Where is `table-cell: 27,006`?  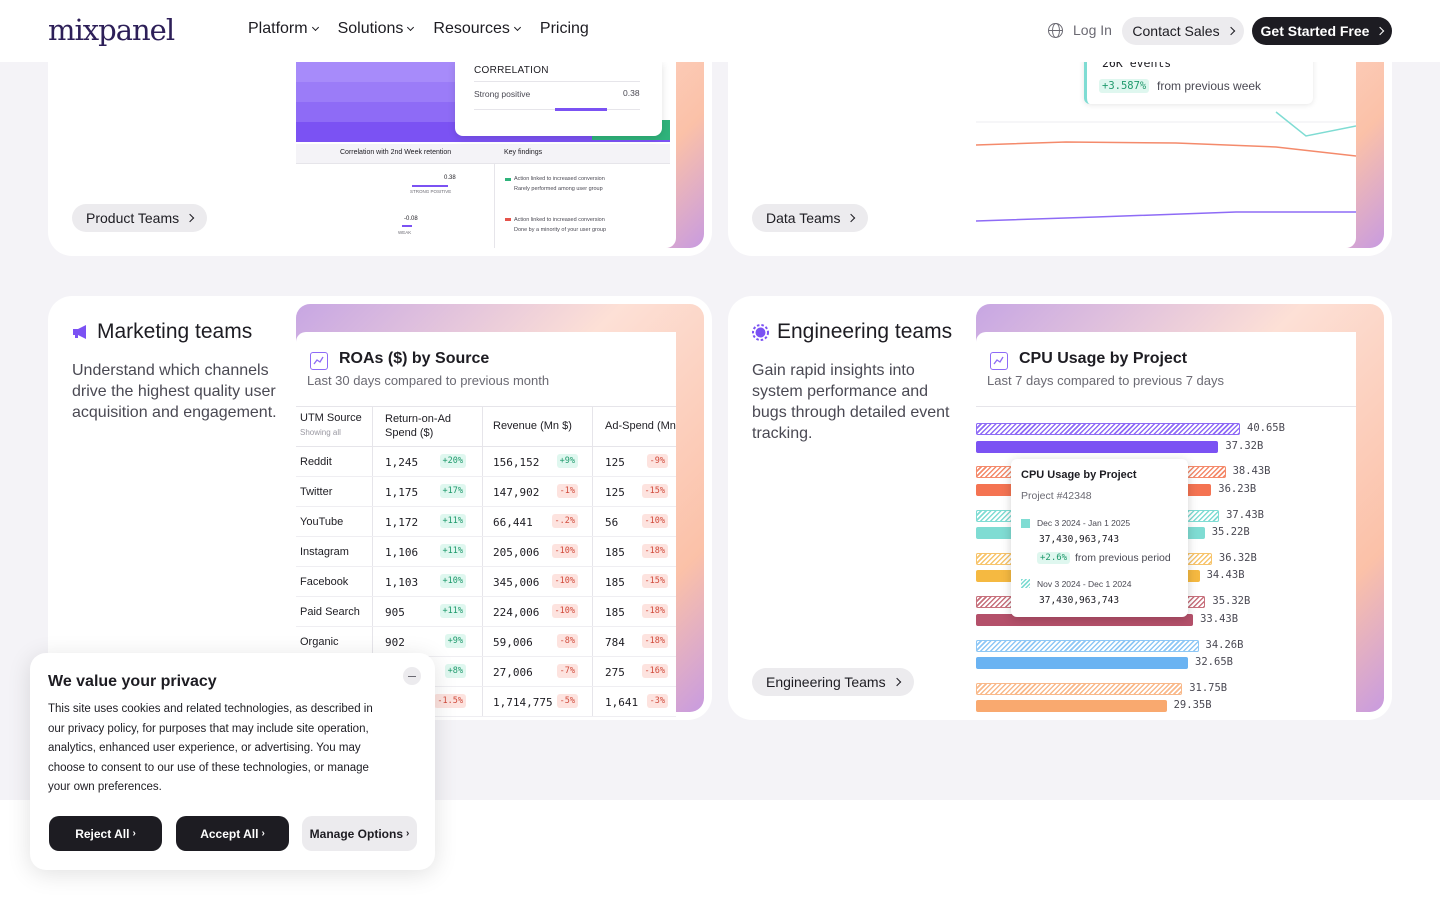
table-cell: 27,006 is located at coordinates (513, 672).